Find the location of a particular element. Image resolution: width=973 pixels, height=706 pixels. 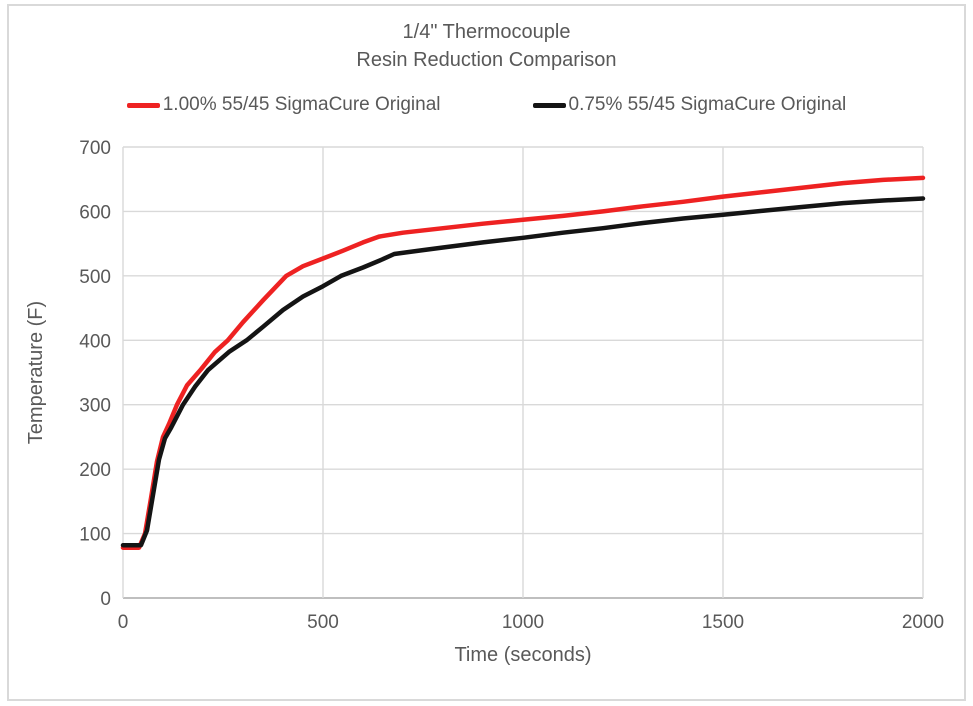

x-tick-label: 1500 is located at coordinates (723, 622).